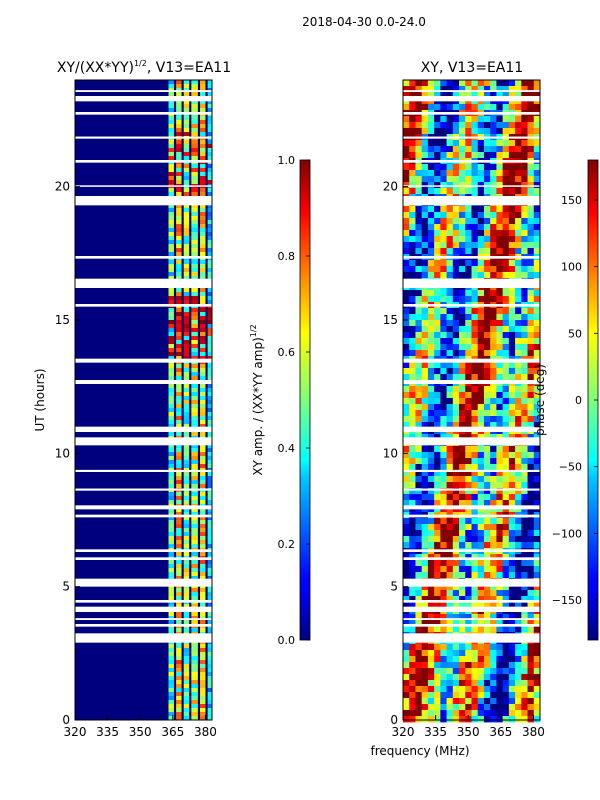  What do you see at coordinates (62, 187) in the screenshot?
I see `amp-ytick-label: 20` at bounding box center [62, 187].